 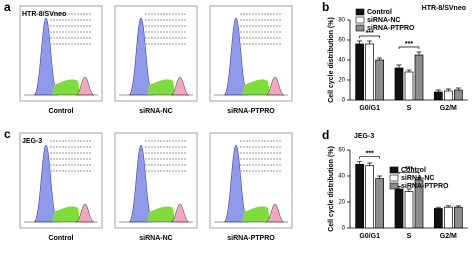 What do you see at coordinates (7, 7) in the screenshot?
I see `panel-letter: a` at bounding box center [7, 7].